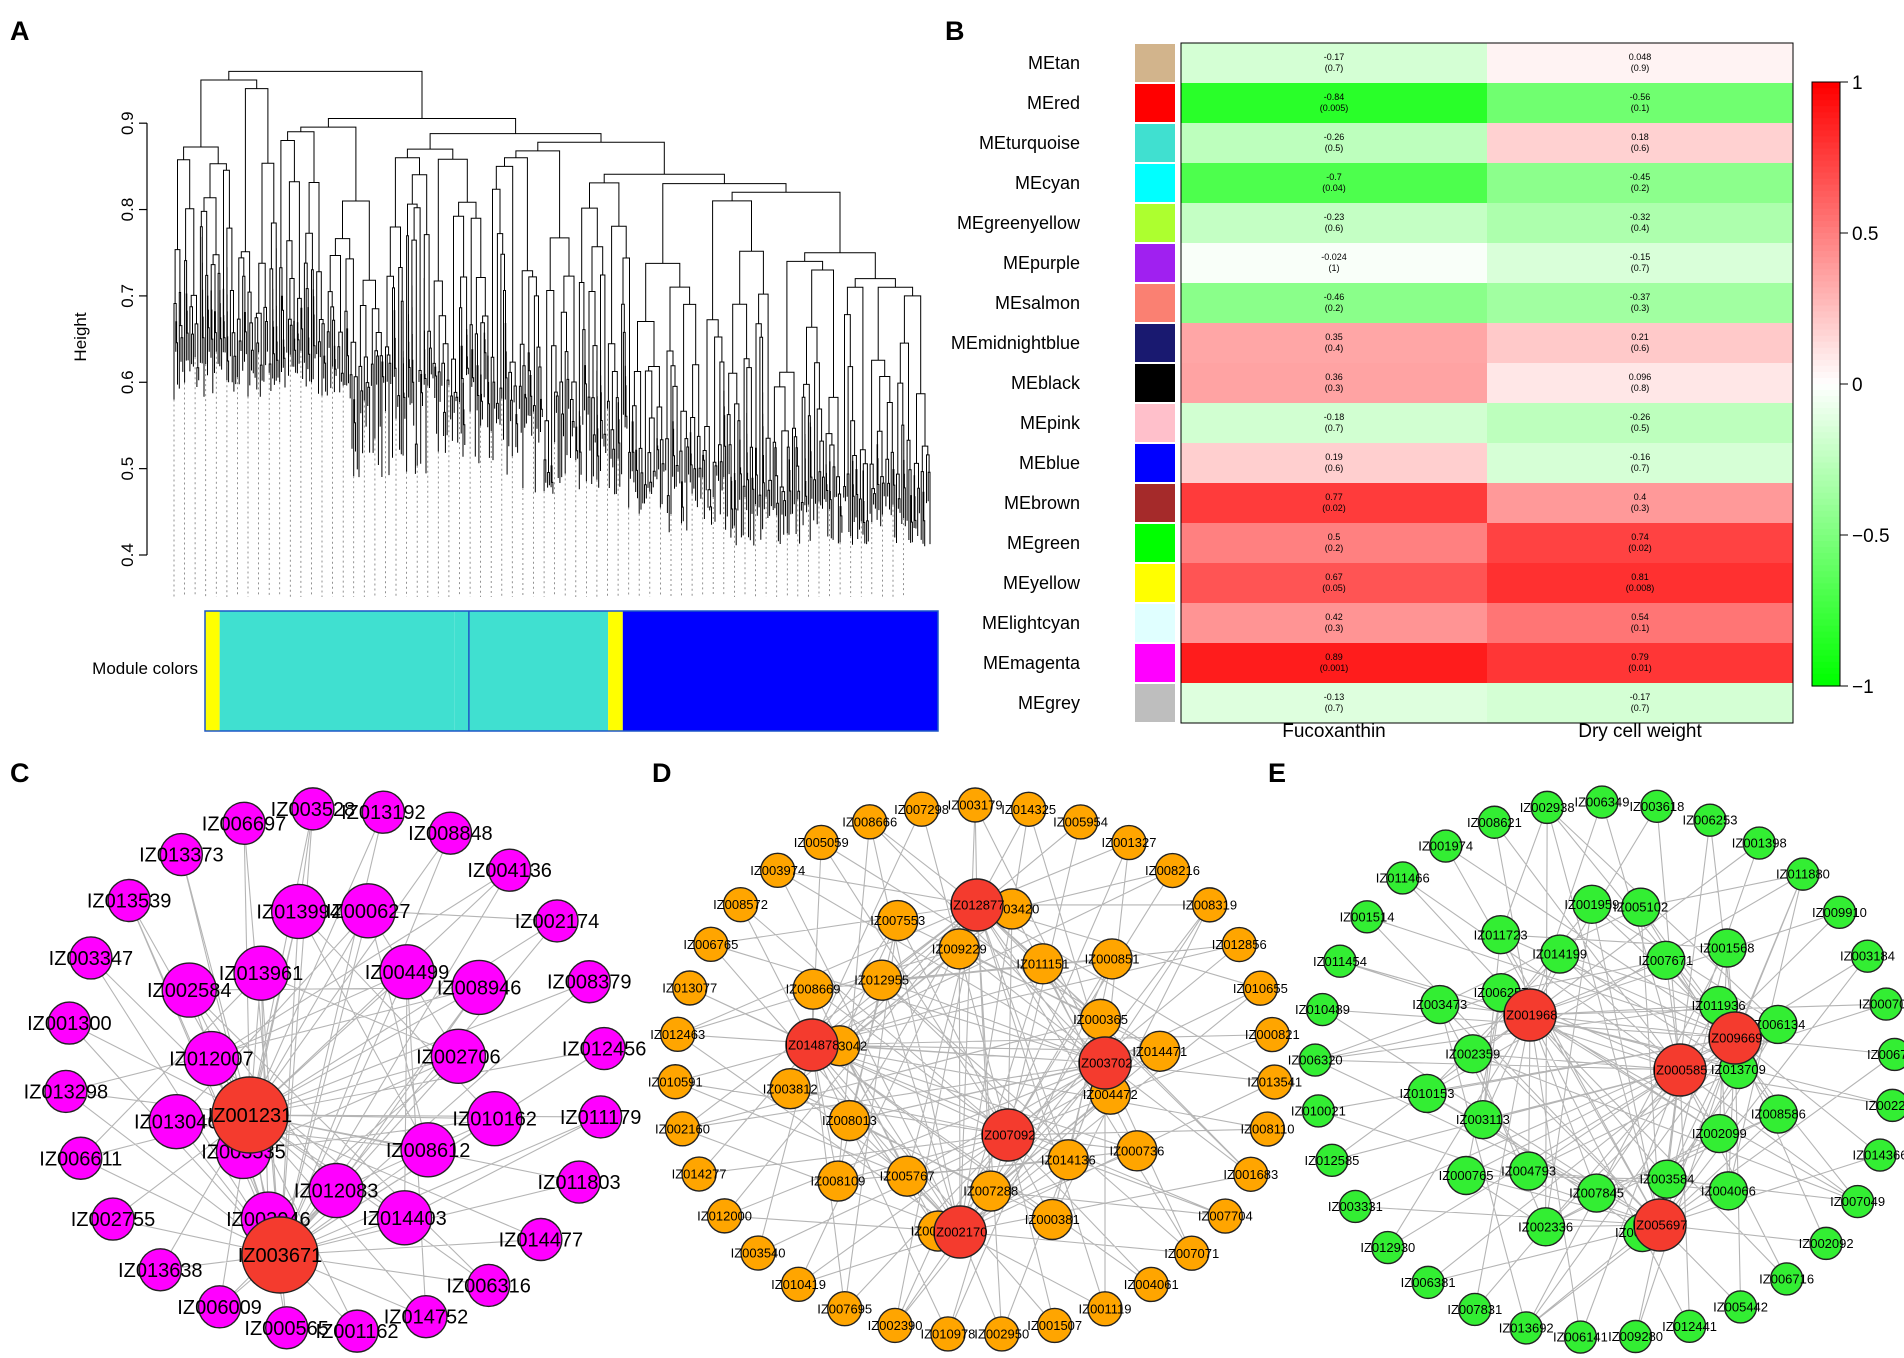 The height and width of the screenshot is (1358, 1904). What do you see at coordinates (1015, 343) in the screenshot?
I see `row-label-MEmidnightblue: MEmidnightblue` at bounding box center [1015, 343].